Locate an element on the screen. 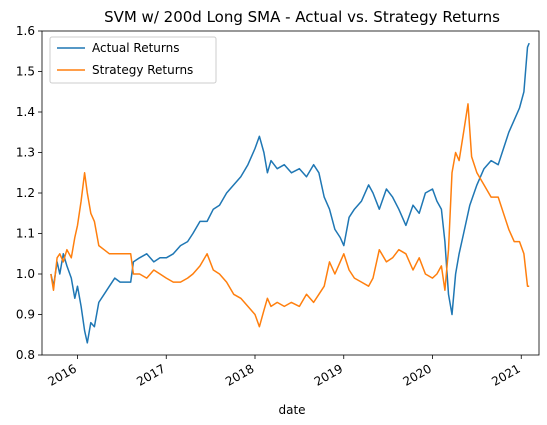 Image resolution: width=547 pixels, height=425 pixels. y-tick-label: 1.2 is located at coordinates (25, 193).